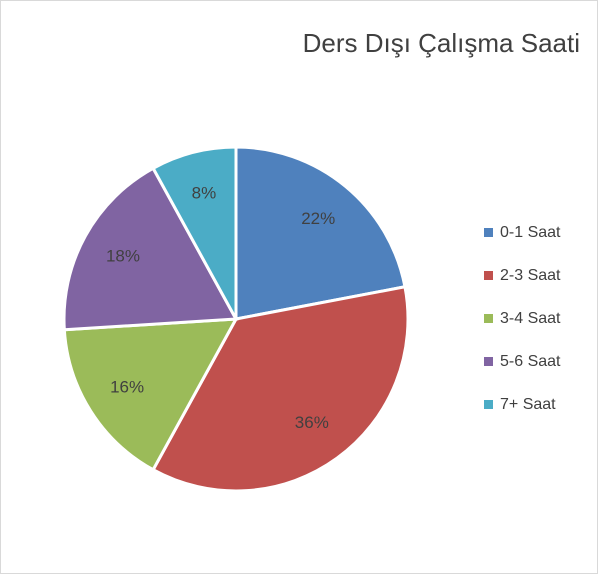 This screenshot has height=574, width=598. Describe the element at coordinates (312, 422) in the screenshot. I see `data-label: 36%` at that location.